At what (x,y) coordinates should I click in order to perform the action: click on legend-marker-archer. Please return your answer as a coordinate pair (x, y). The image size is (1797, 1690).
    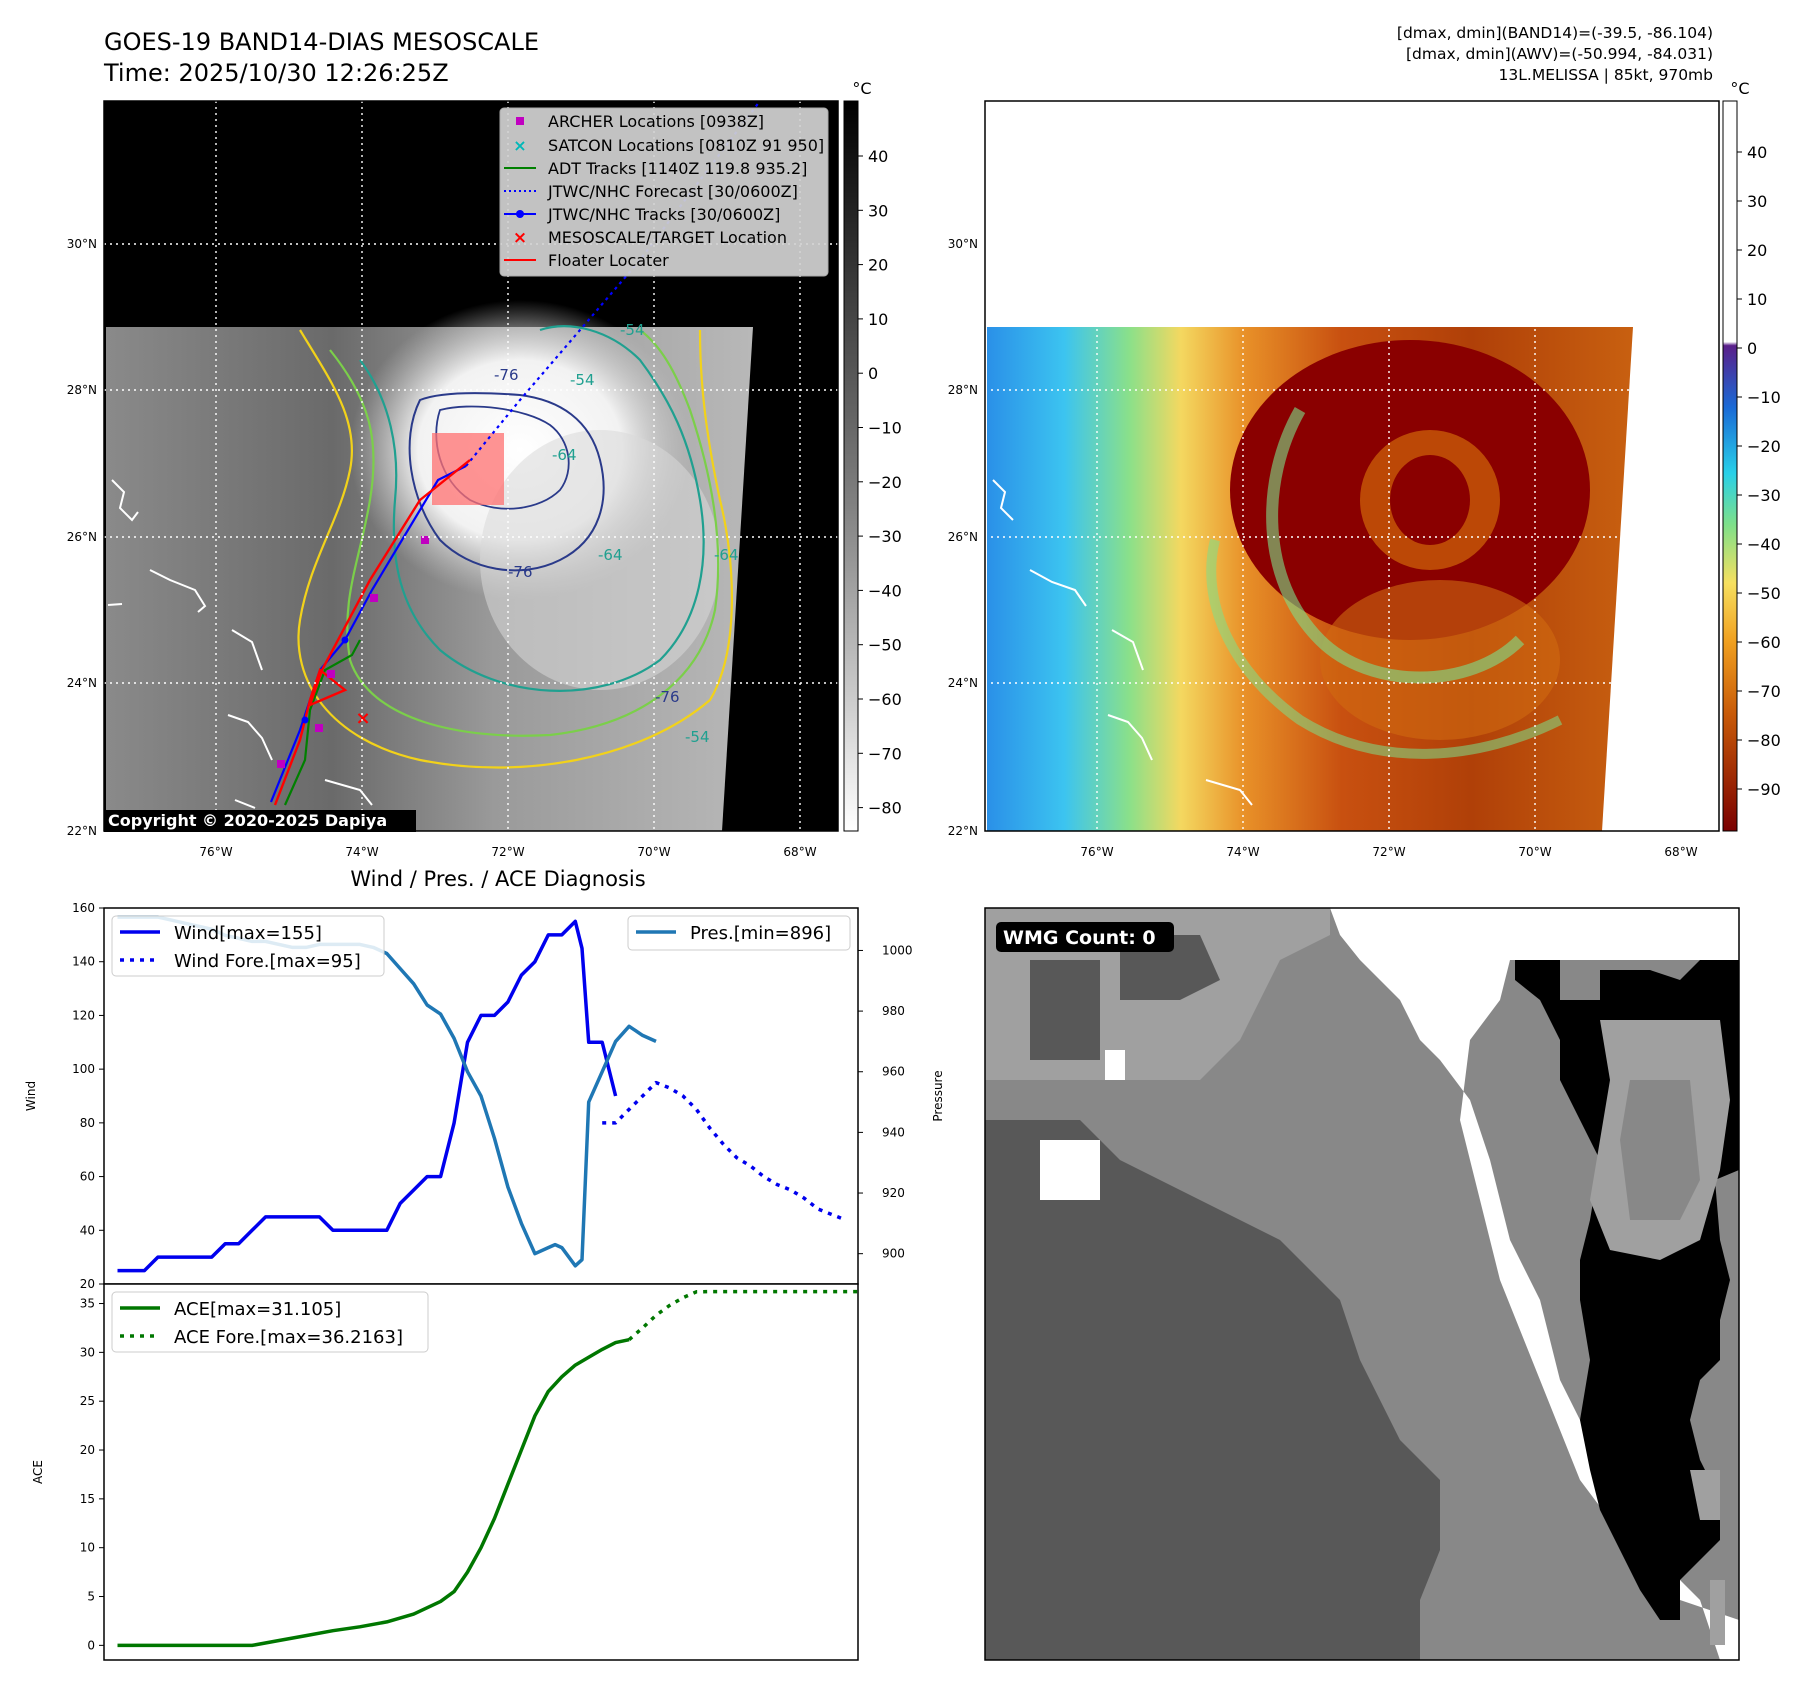
    Looking at the image, I should click on (520, 121).